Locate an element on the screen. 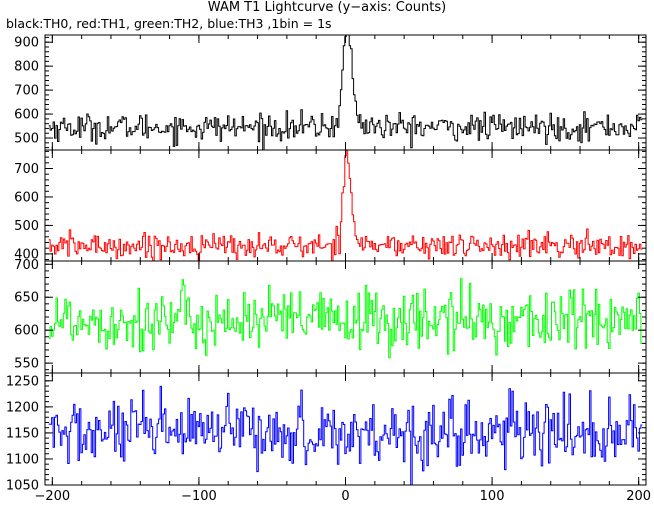  y-tick-label: 1200 is located at coordinates (22, 407).